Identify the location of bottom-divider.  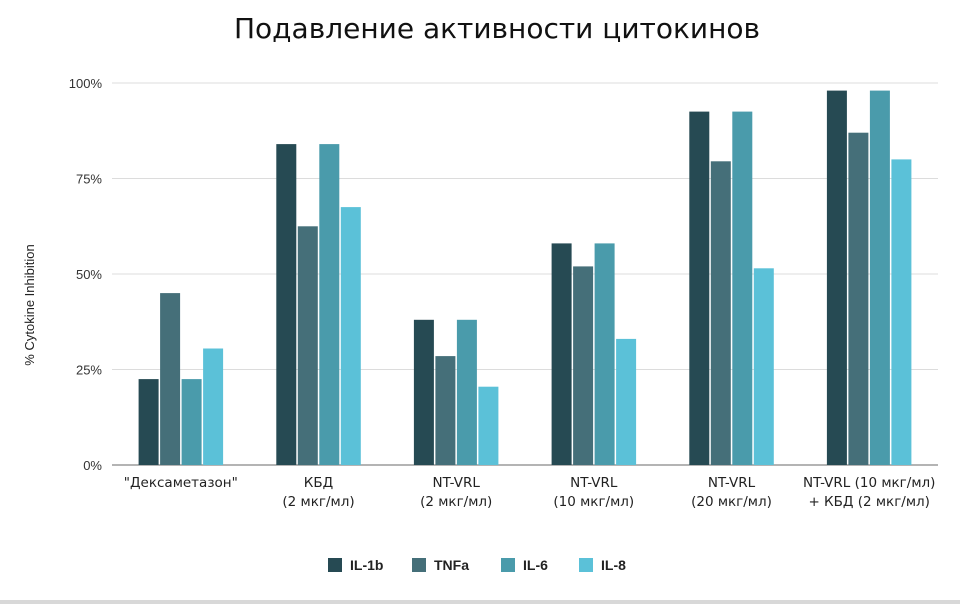
(480, 602).